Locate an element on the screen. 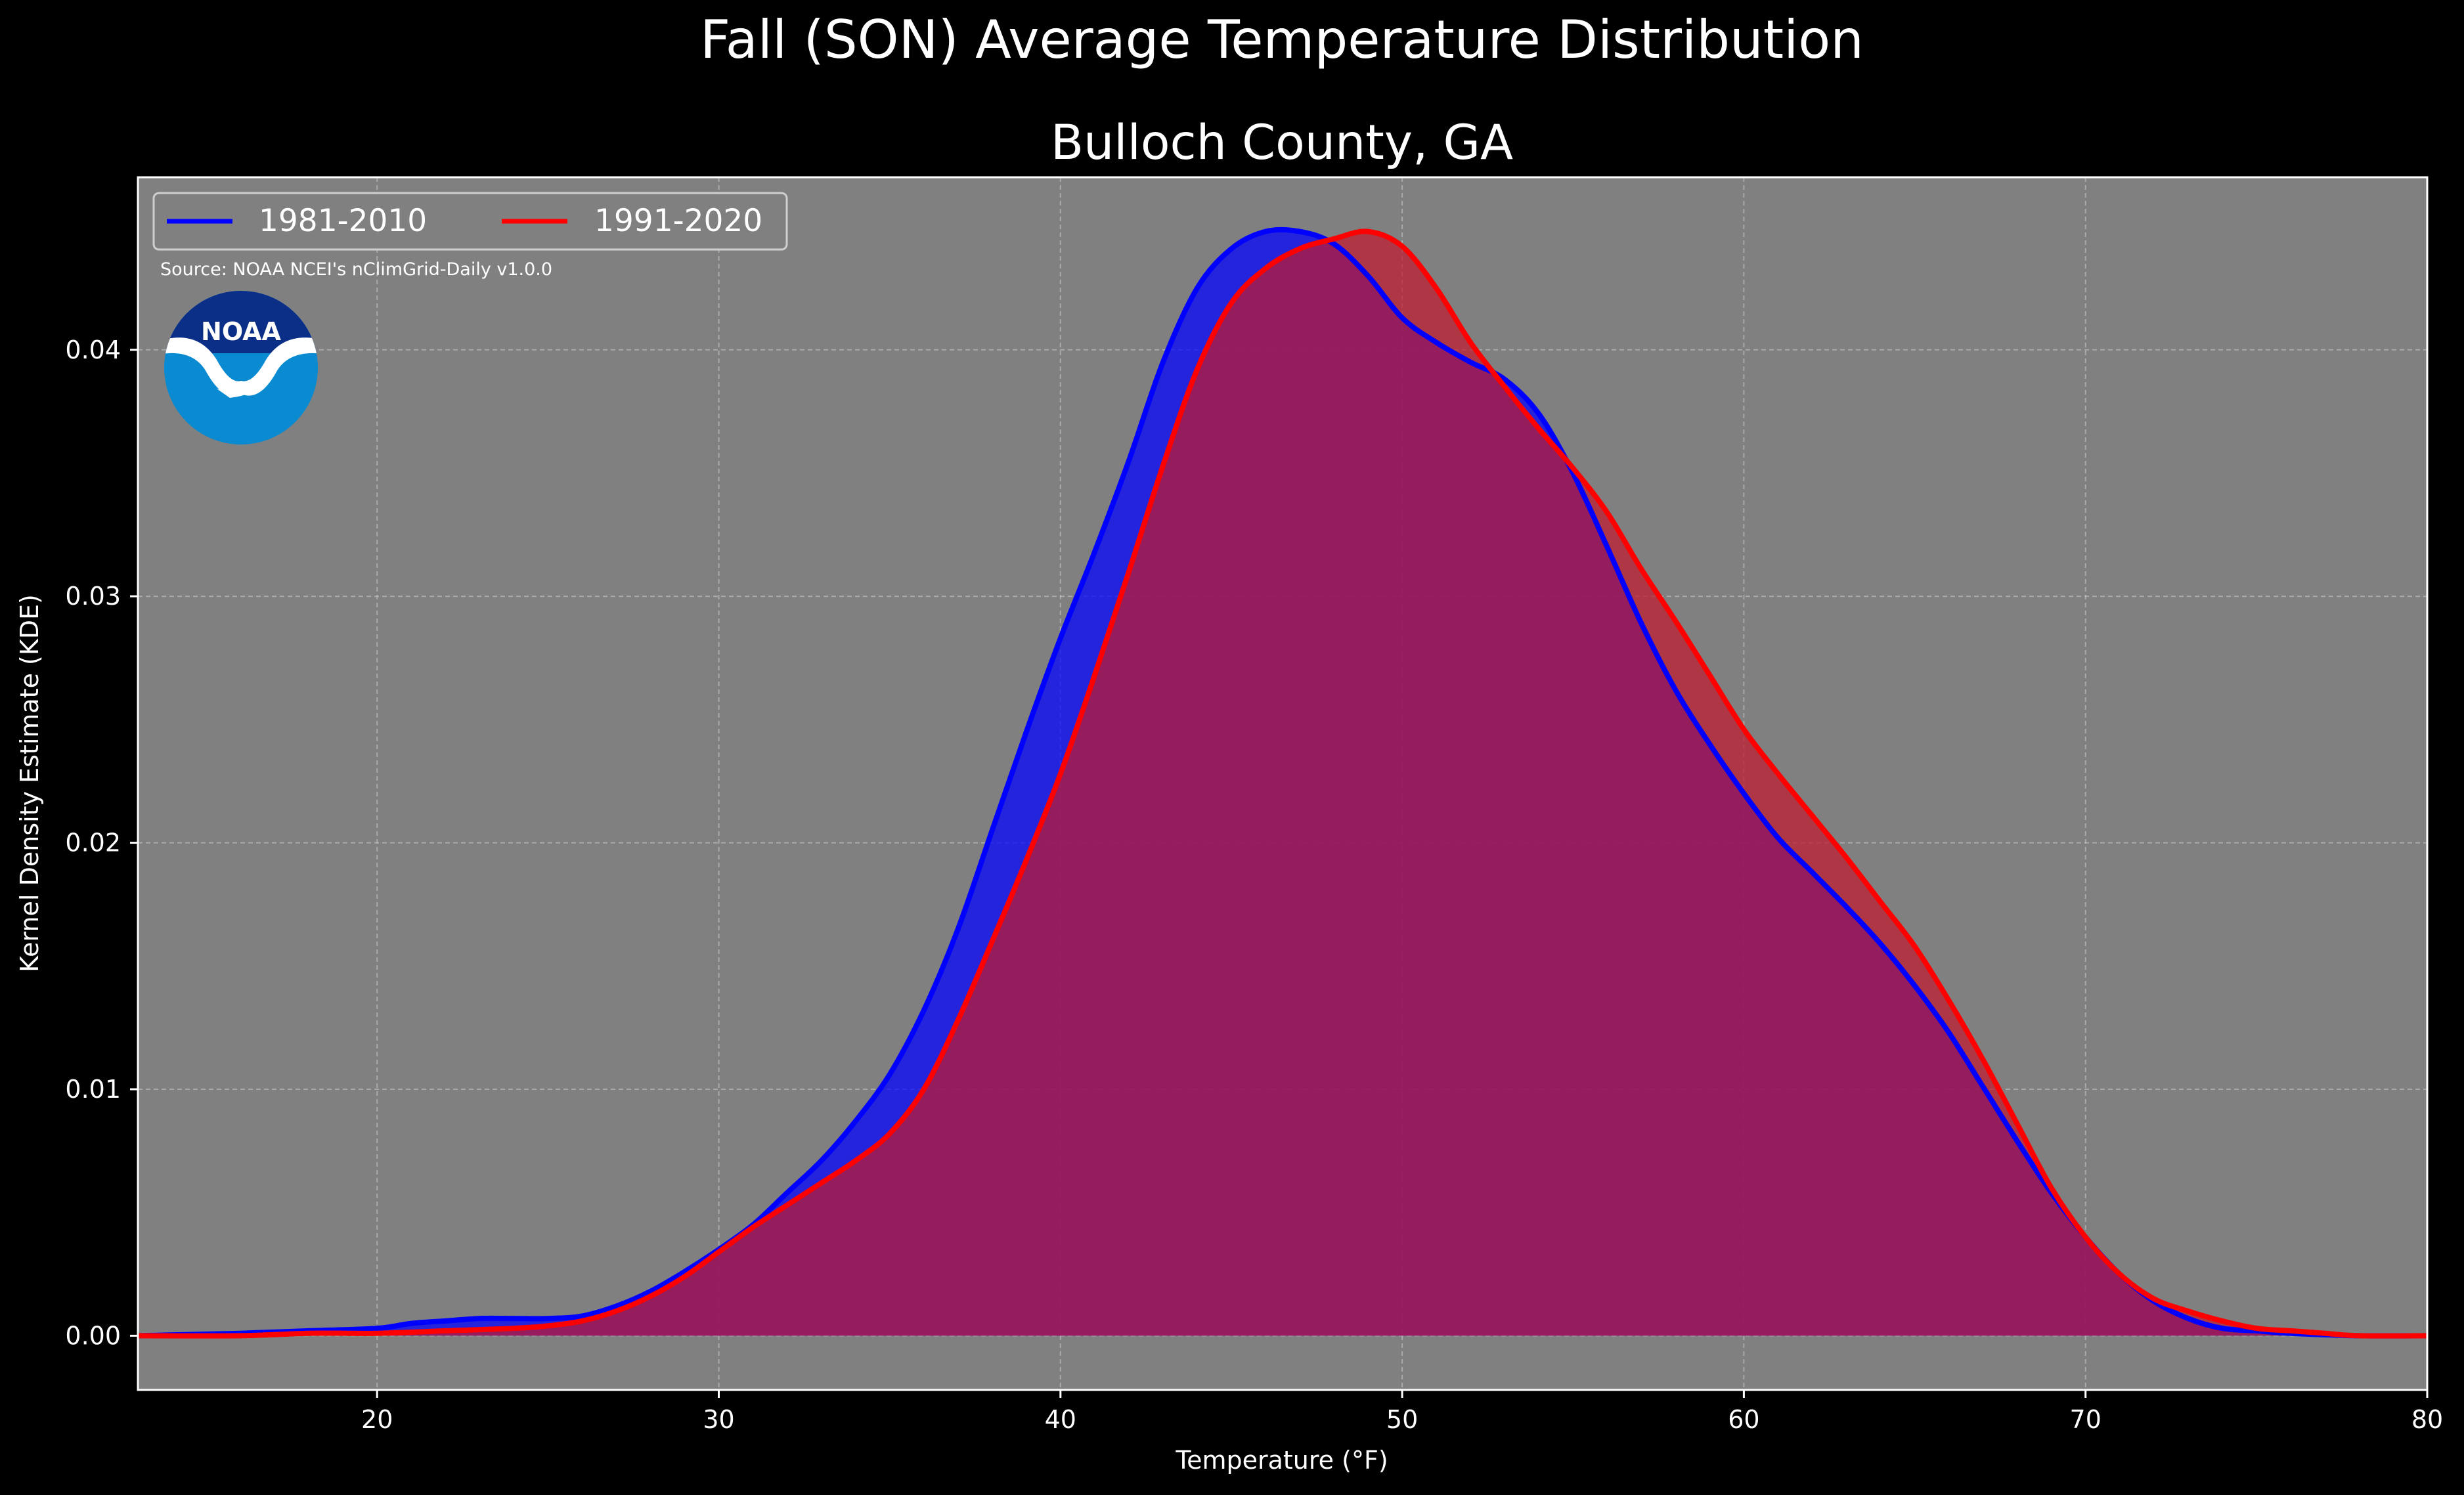  x-tick-label: 70 is located at coordinates (2085, 1419).